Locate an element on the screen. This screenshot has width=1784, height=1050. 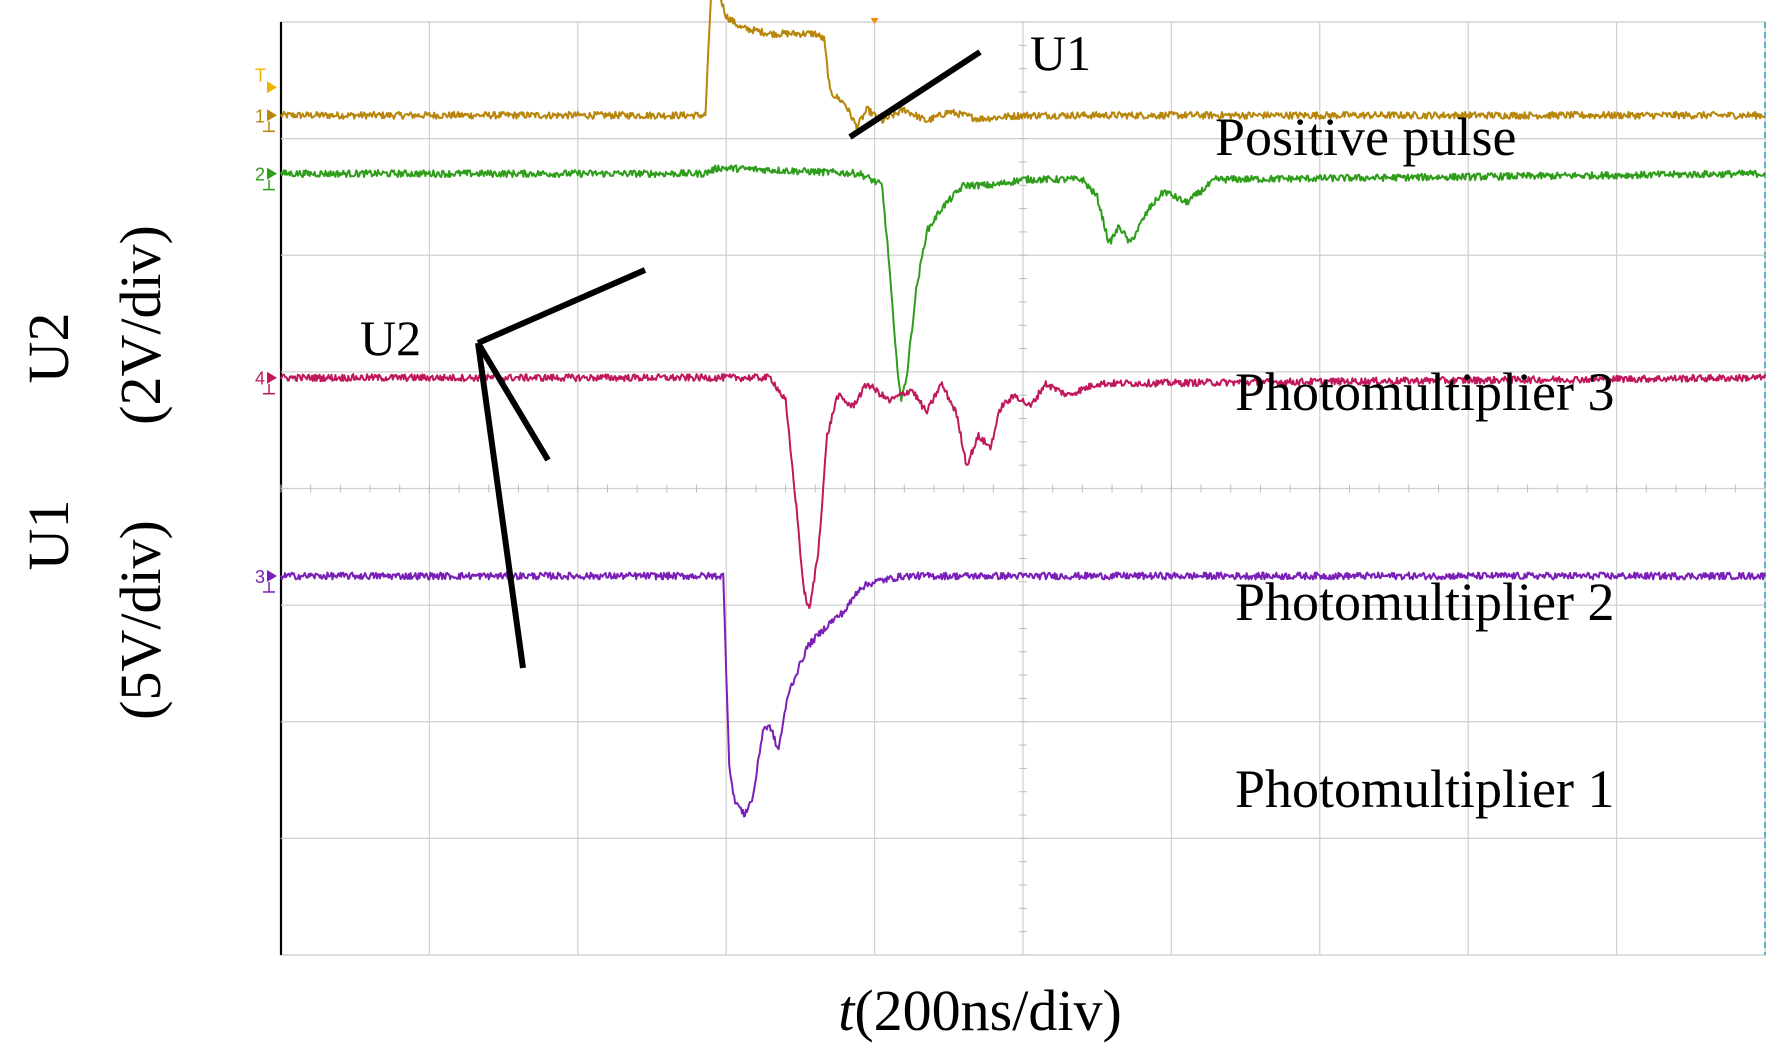
photomultiplier-1-label: Photomultiplier 1 is located at coordinates (1425, 789).